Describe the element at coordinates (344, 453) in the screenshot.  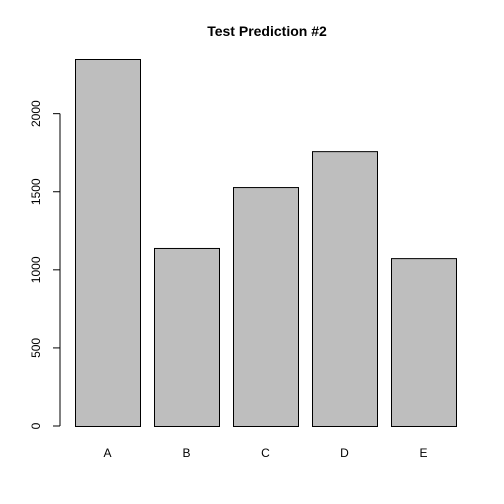
I see `x-tick-label: D` at that location.